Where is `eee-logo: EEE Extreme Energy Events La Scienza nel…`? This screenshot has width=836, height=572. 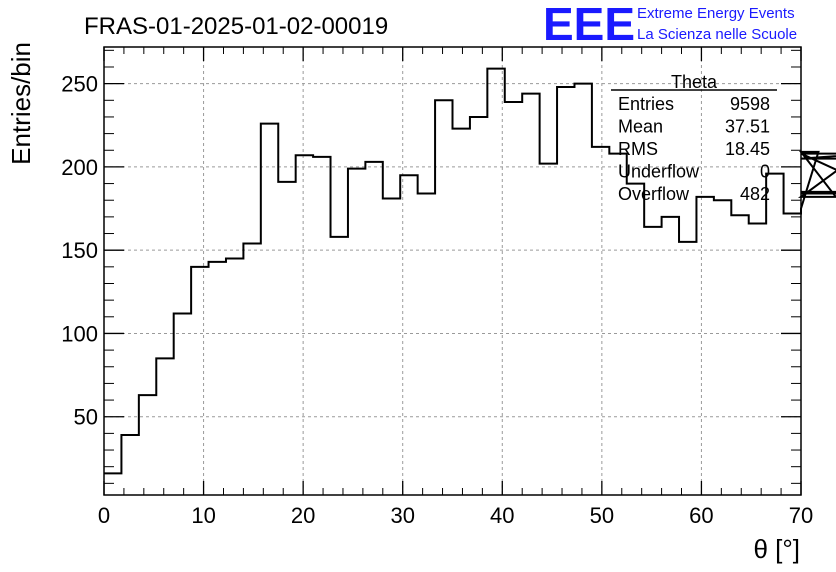
eee-logo: EEE Extreme Energy Events La Scienza nel… is located at coordinates (670, 25).